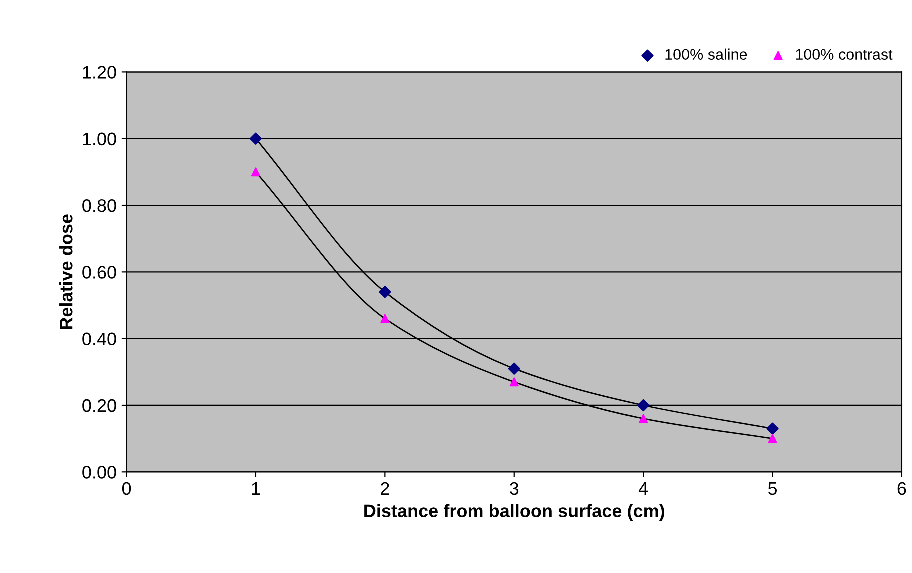 This screenshot has width=912, height=573. Describe the element at coordinates (844, 54) in the screenshot. I see `legend-label: 100% contrast` at that location.